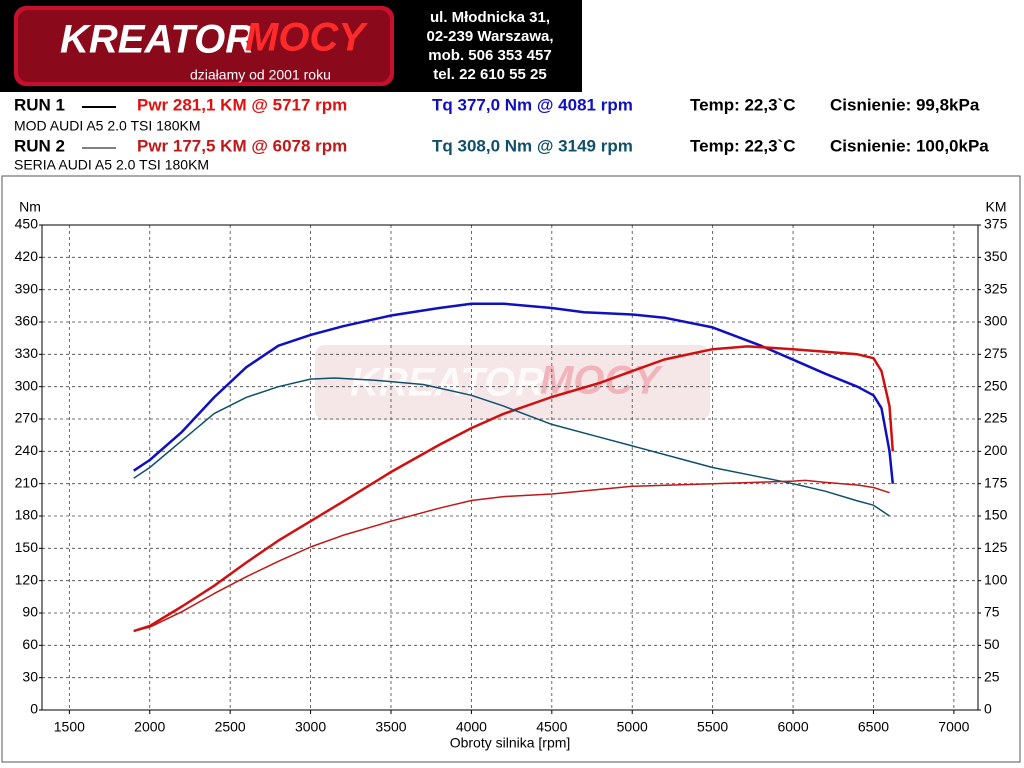  What do you see at coordinates (260, 75) in the screenshot?
I see `slogan: działamy od 2001 roku` at bounding box center [260, 75].